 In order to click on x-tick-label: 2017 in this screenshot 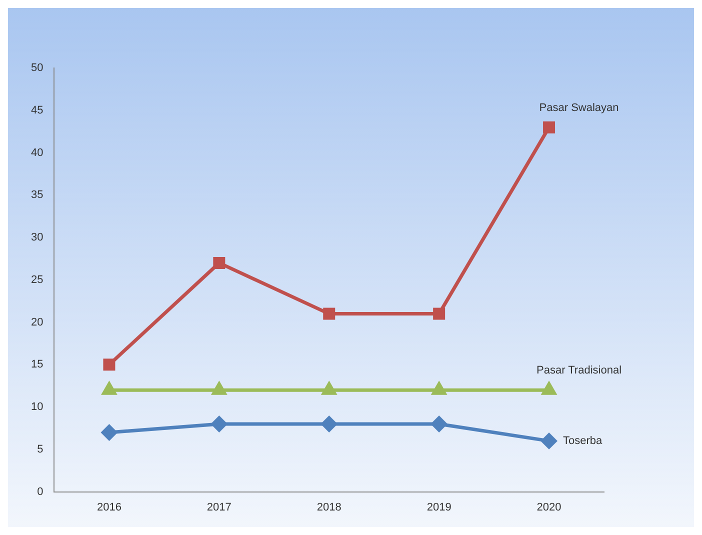, I will do `click(219, 507)`.